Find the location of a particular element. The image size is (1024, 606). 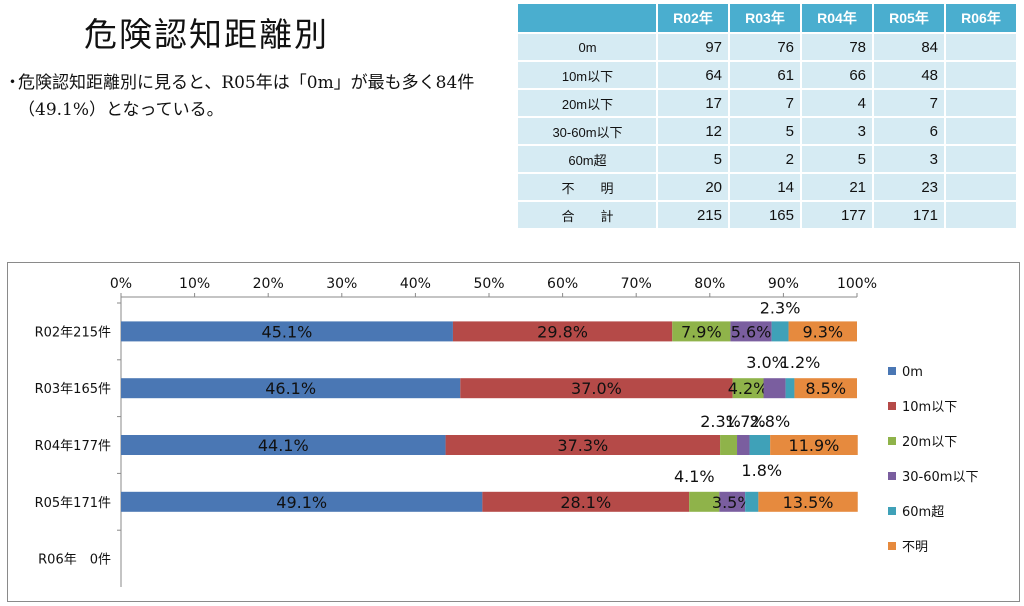

data-label: 9.3% is located at coordinates (822, 331).